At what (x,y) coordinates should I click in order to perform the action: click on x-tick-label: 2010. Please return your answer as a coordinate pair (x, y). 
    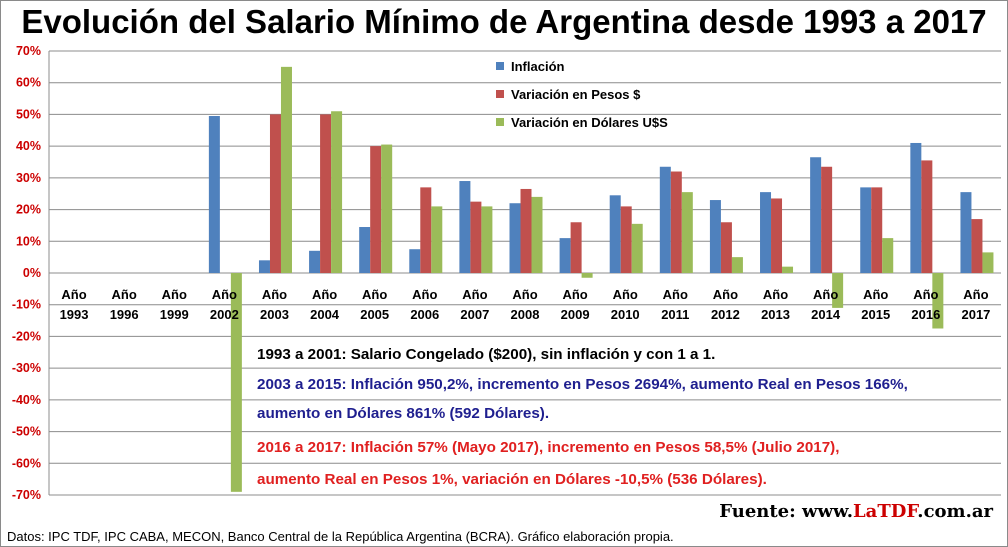
    Looking at the image, I should click on (625, 314).